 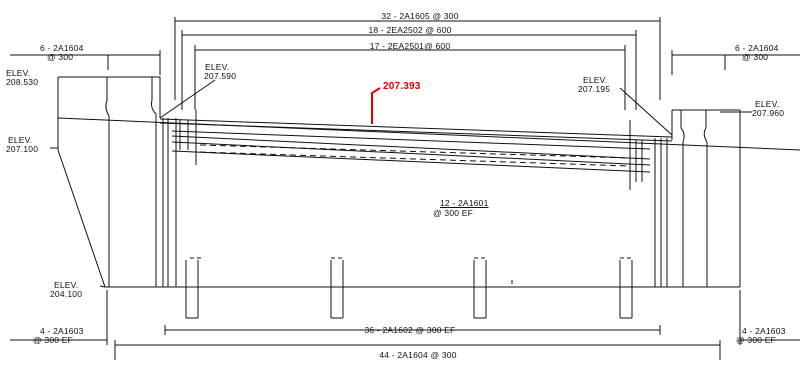 What do you see at coordinates (453, 213) in the screenshot?
I see `center-spacing-label: @ 300 EF` at bounding box center [453, 213].